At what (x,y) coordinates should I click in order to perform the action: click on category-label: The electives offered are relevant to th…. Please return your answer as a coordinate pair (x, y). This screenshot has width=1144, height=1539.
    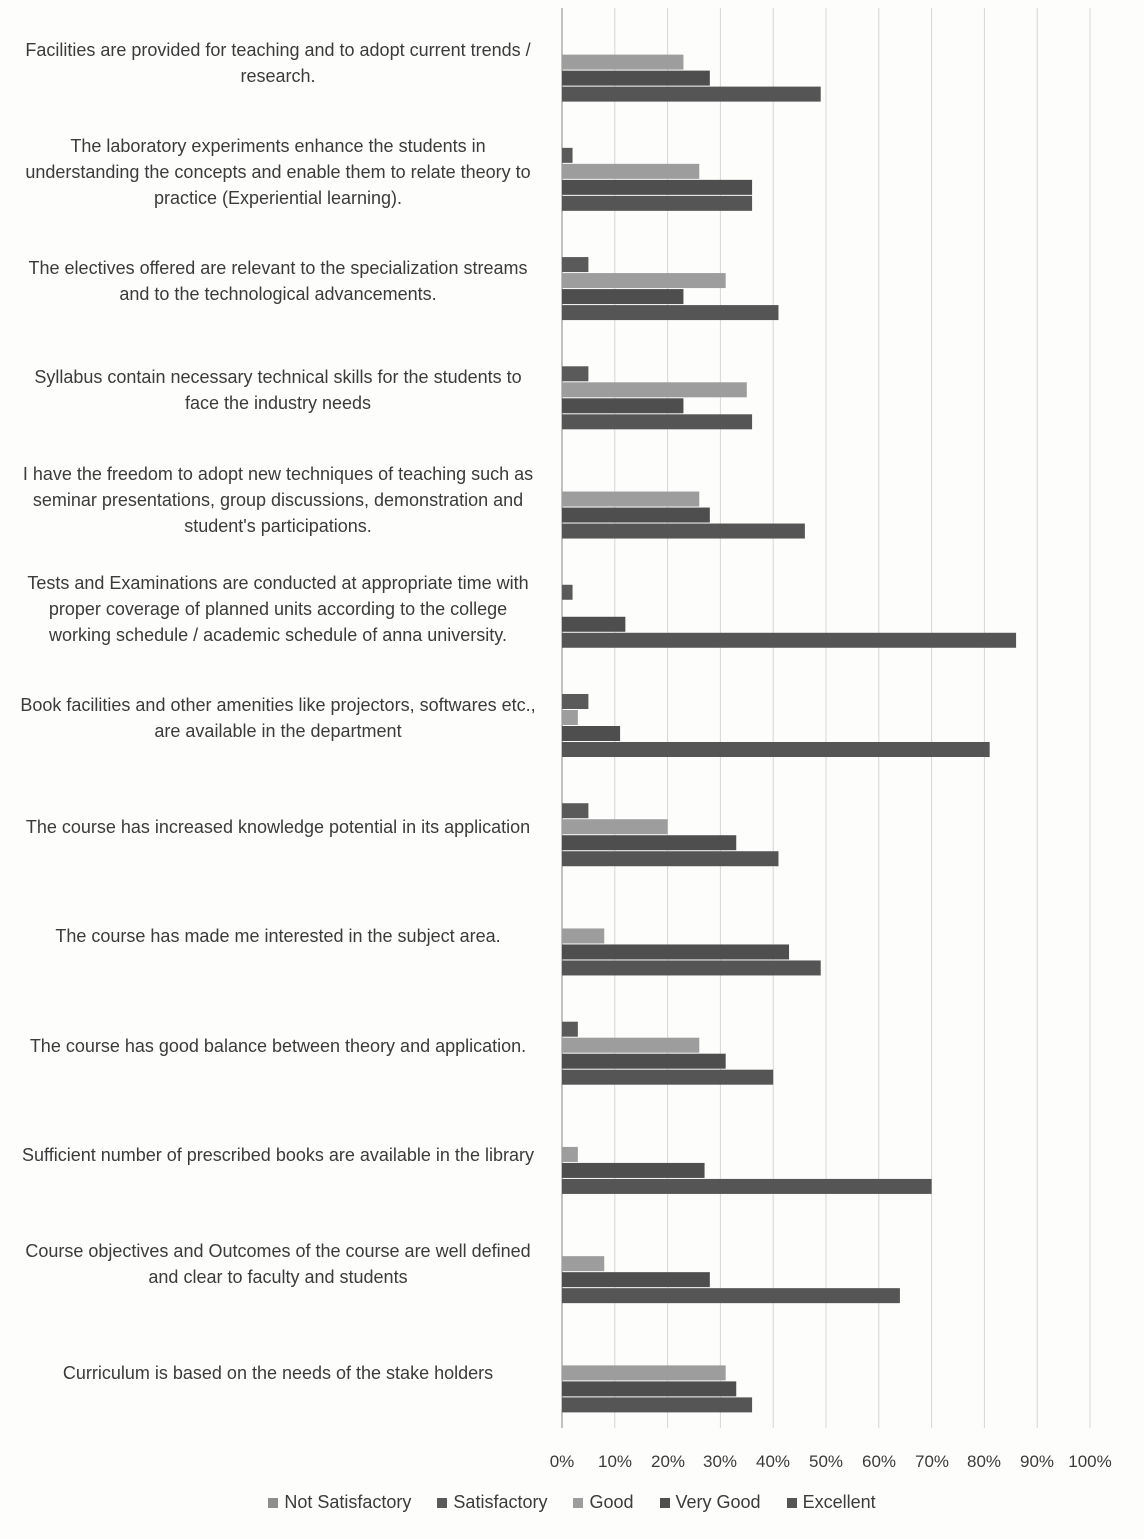
    Looking at the image, I should click on (278, 281).